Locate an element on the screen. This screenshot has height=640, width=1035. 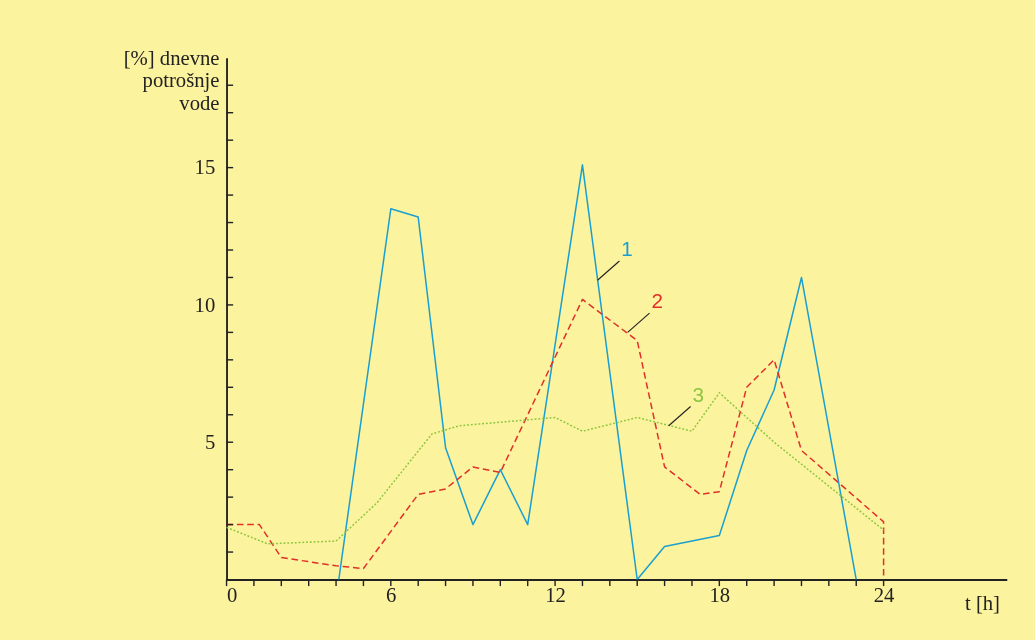
y-tick-label: 10 is located at coordinates (205, 304).